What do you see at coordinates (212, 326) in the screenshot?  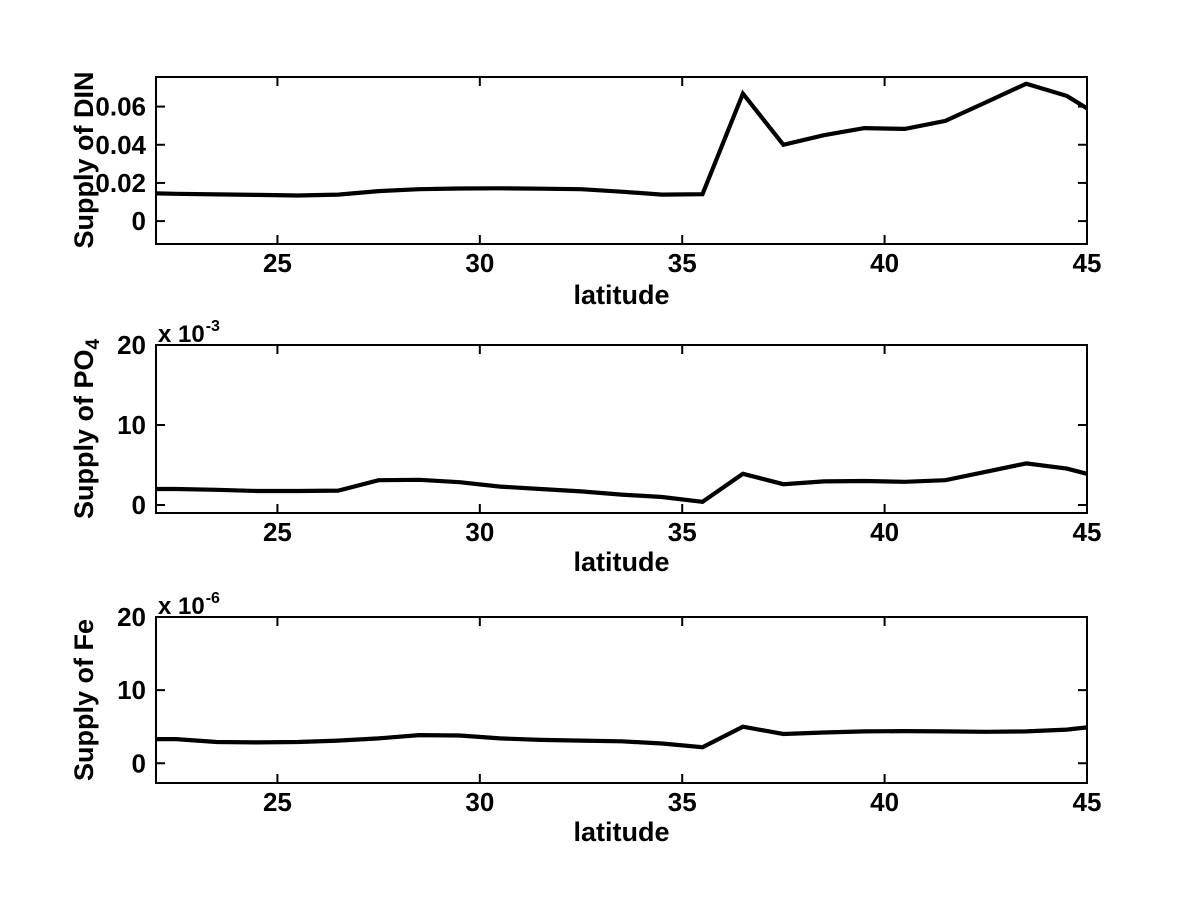 I see `scale-multiplier-po4-exponent: -3` at bounding box center [212, 326].